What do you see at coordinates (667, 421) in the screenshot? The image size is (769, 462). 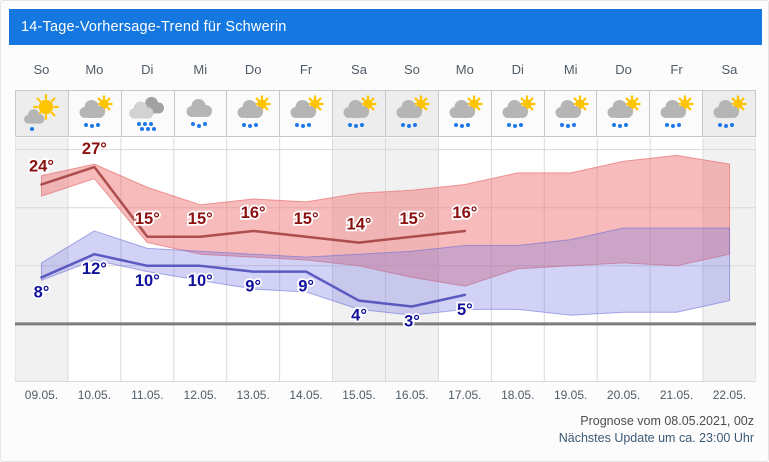 I see `forecast-issued-text: Prognose vom 08.05.2021, 00z` at bounding box center [667, 421].